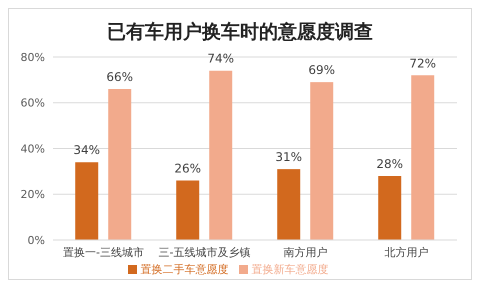  What do you see at coordinates (32, 57) in the screenshot?
I see `y-tick-label: 80%` at bounding box center [32, 57].